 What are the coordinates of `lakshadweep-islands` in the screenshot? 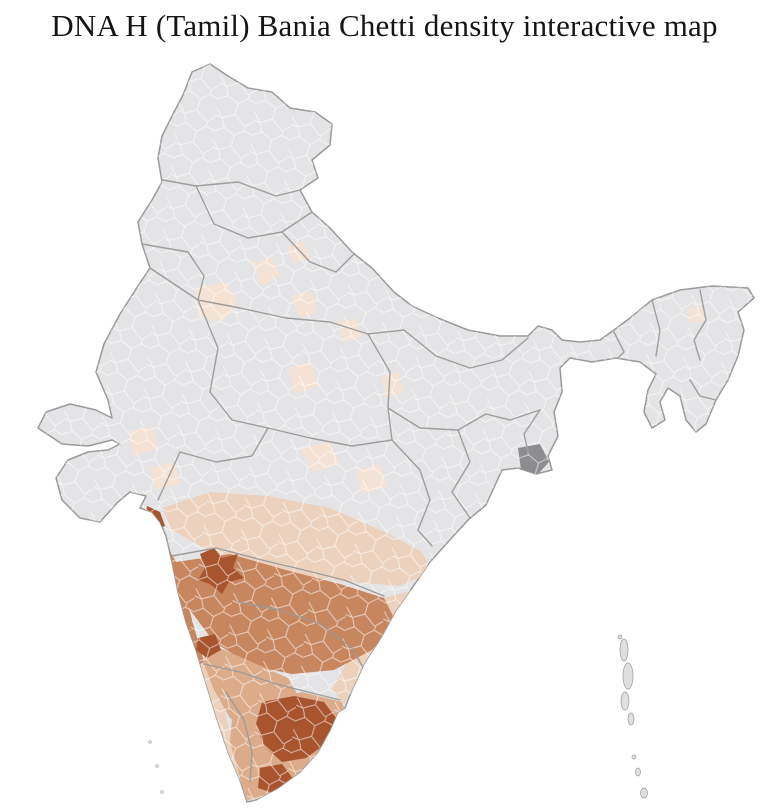 It's located at (156, 767).